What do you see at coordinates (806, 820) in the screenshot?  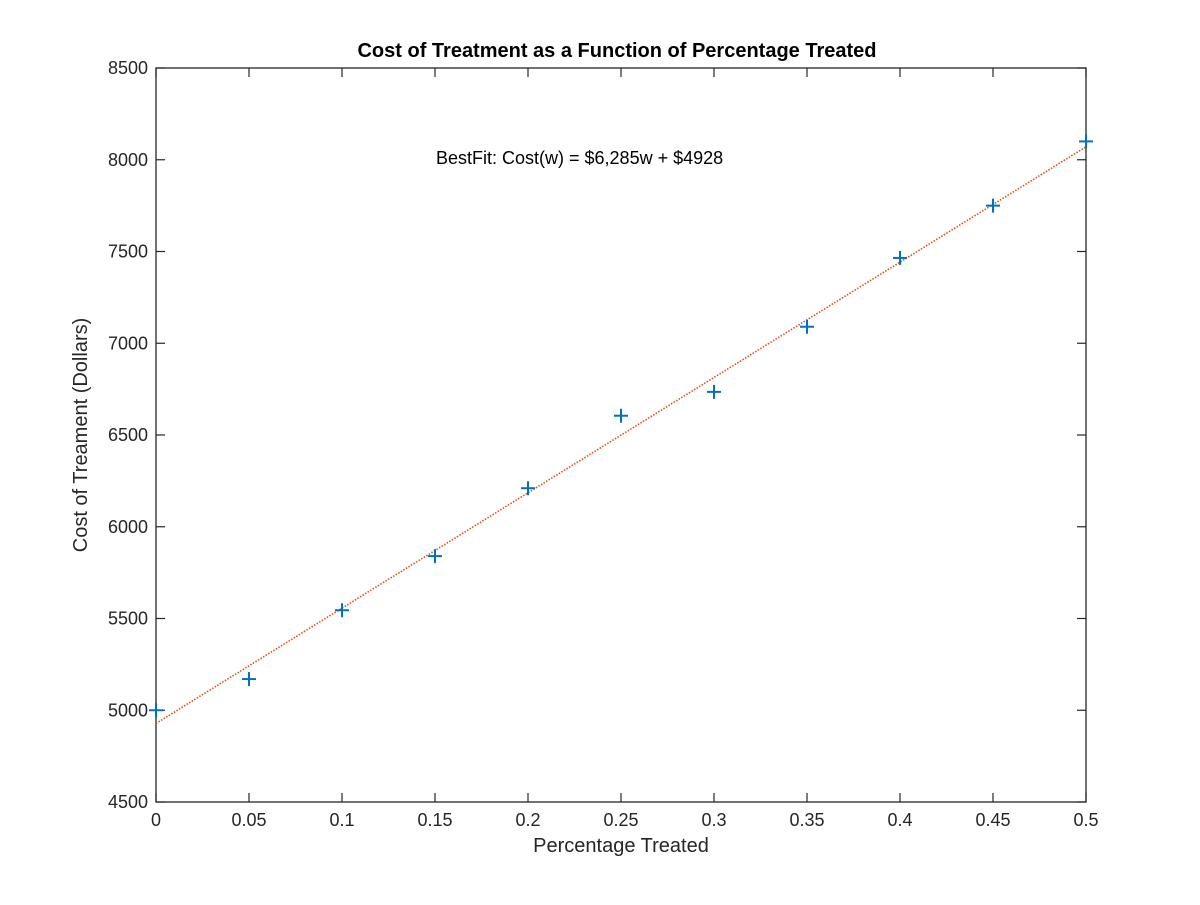 I see `x-tick-label: 0.35` at bounding box center [806, 820].